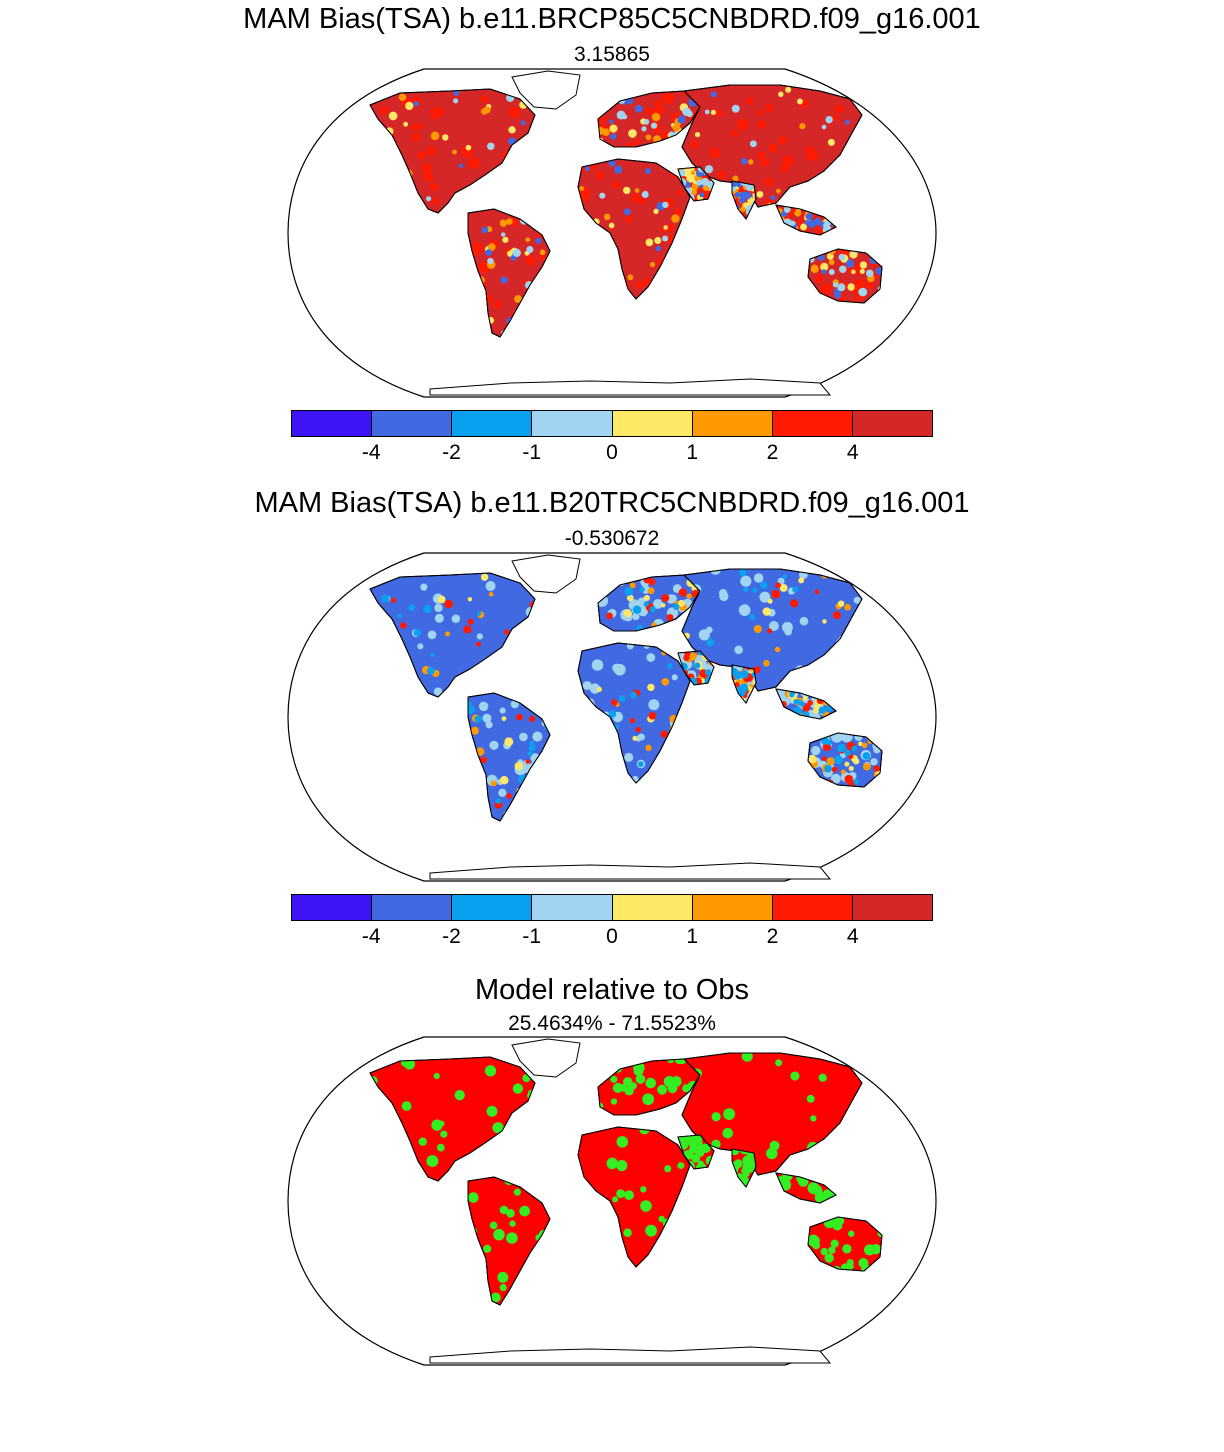  What do you see at coordinates (630, 387) in the screenshot?
I see `continent-antarctica` at bounding box center [630, 387].